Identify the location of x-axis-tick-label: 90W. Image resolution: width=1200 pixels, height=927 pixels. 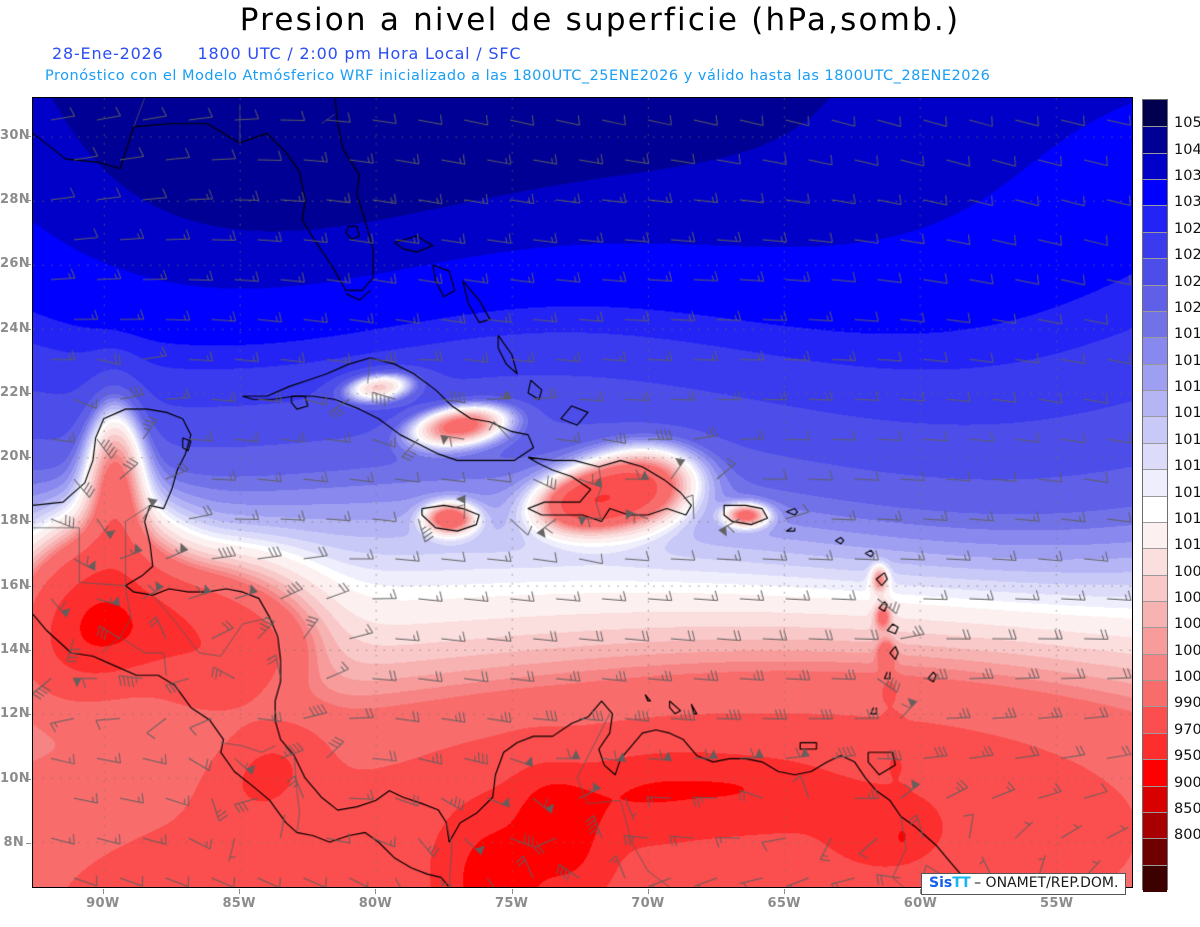
(103, 903).